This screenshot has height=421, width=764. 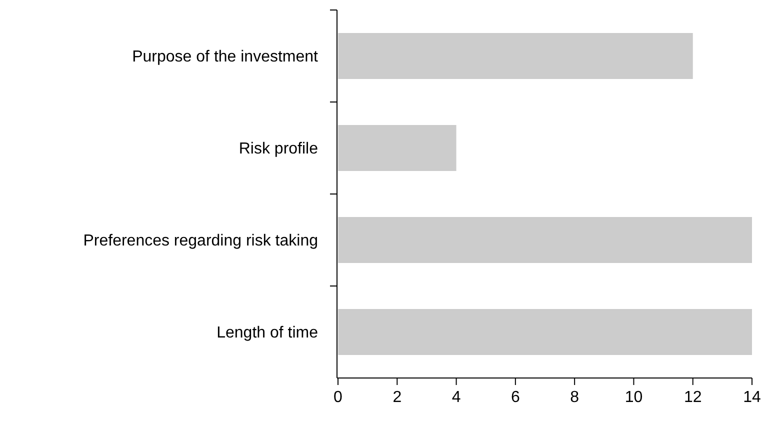 I want to click on x-tick-label: 6, so click(x=515, y=397).